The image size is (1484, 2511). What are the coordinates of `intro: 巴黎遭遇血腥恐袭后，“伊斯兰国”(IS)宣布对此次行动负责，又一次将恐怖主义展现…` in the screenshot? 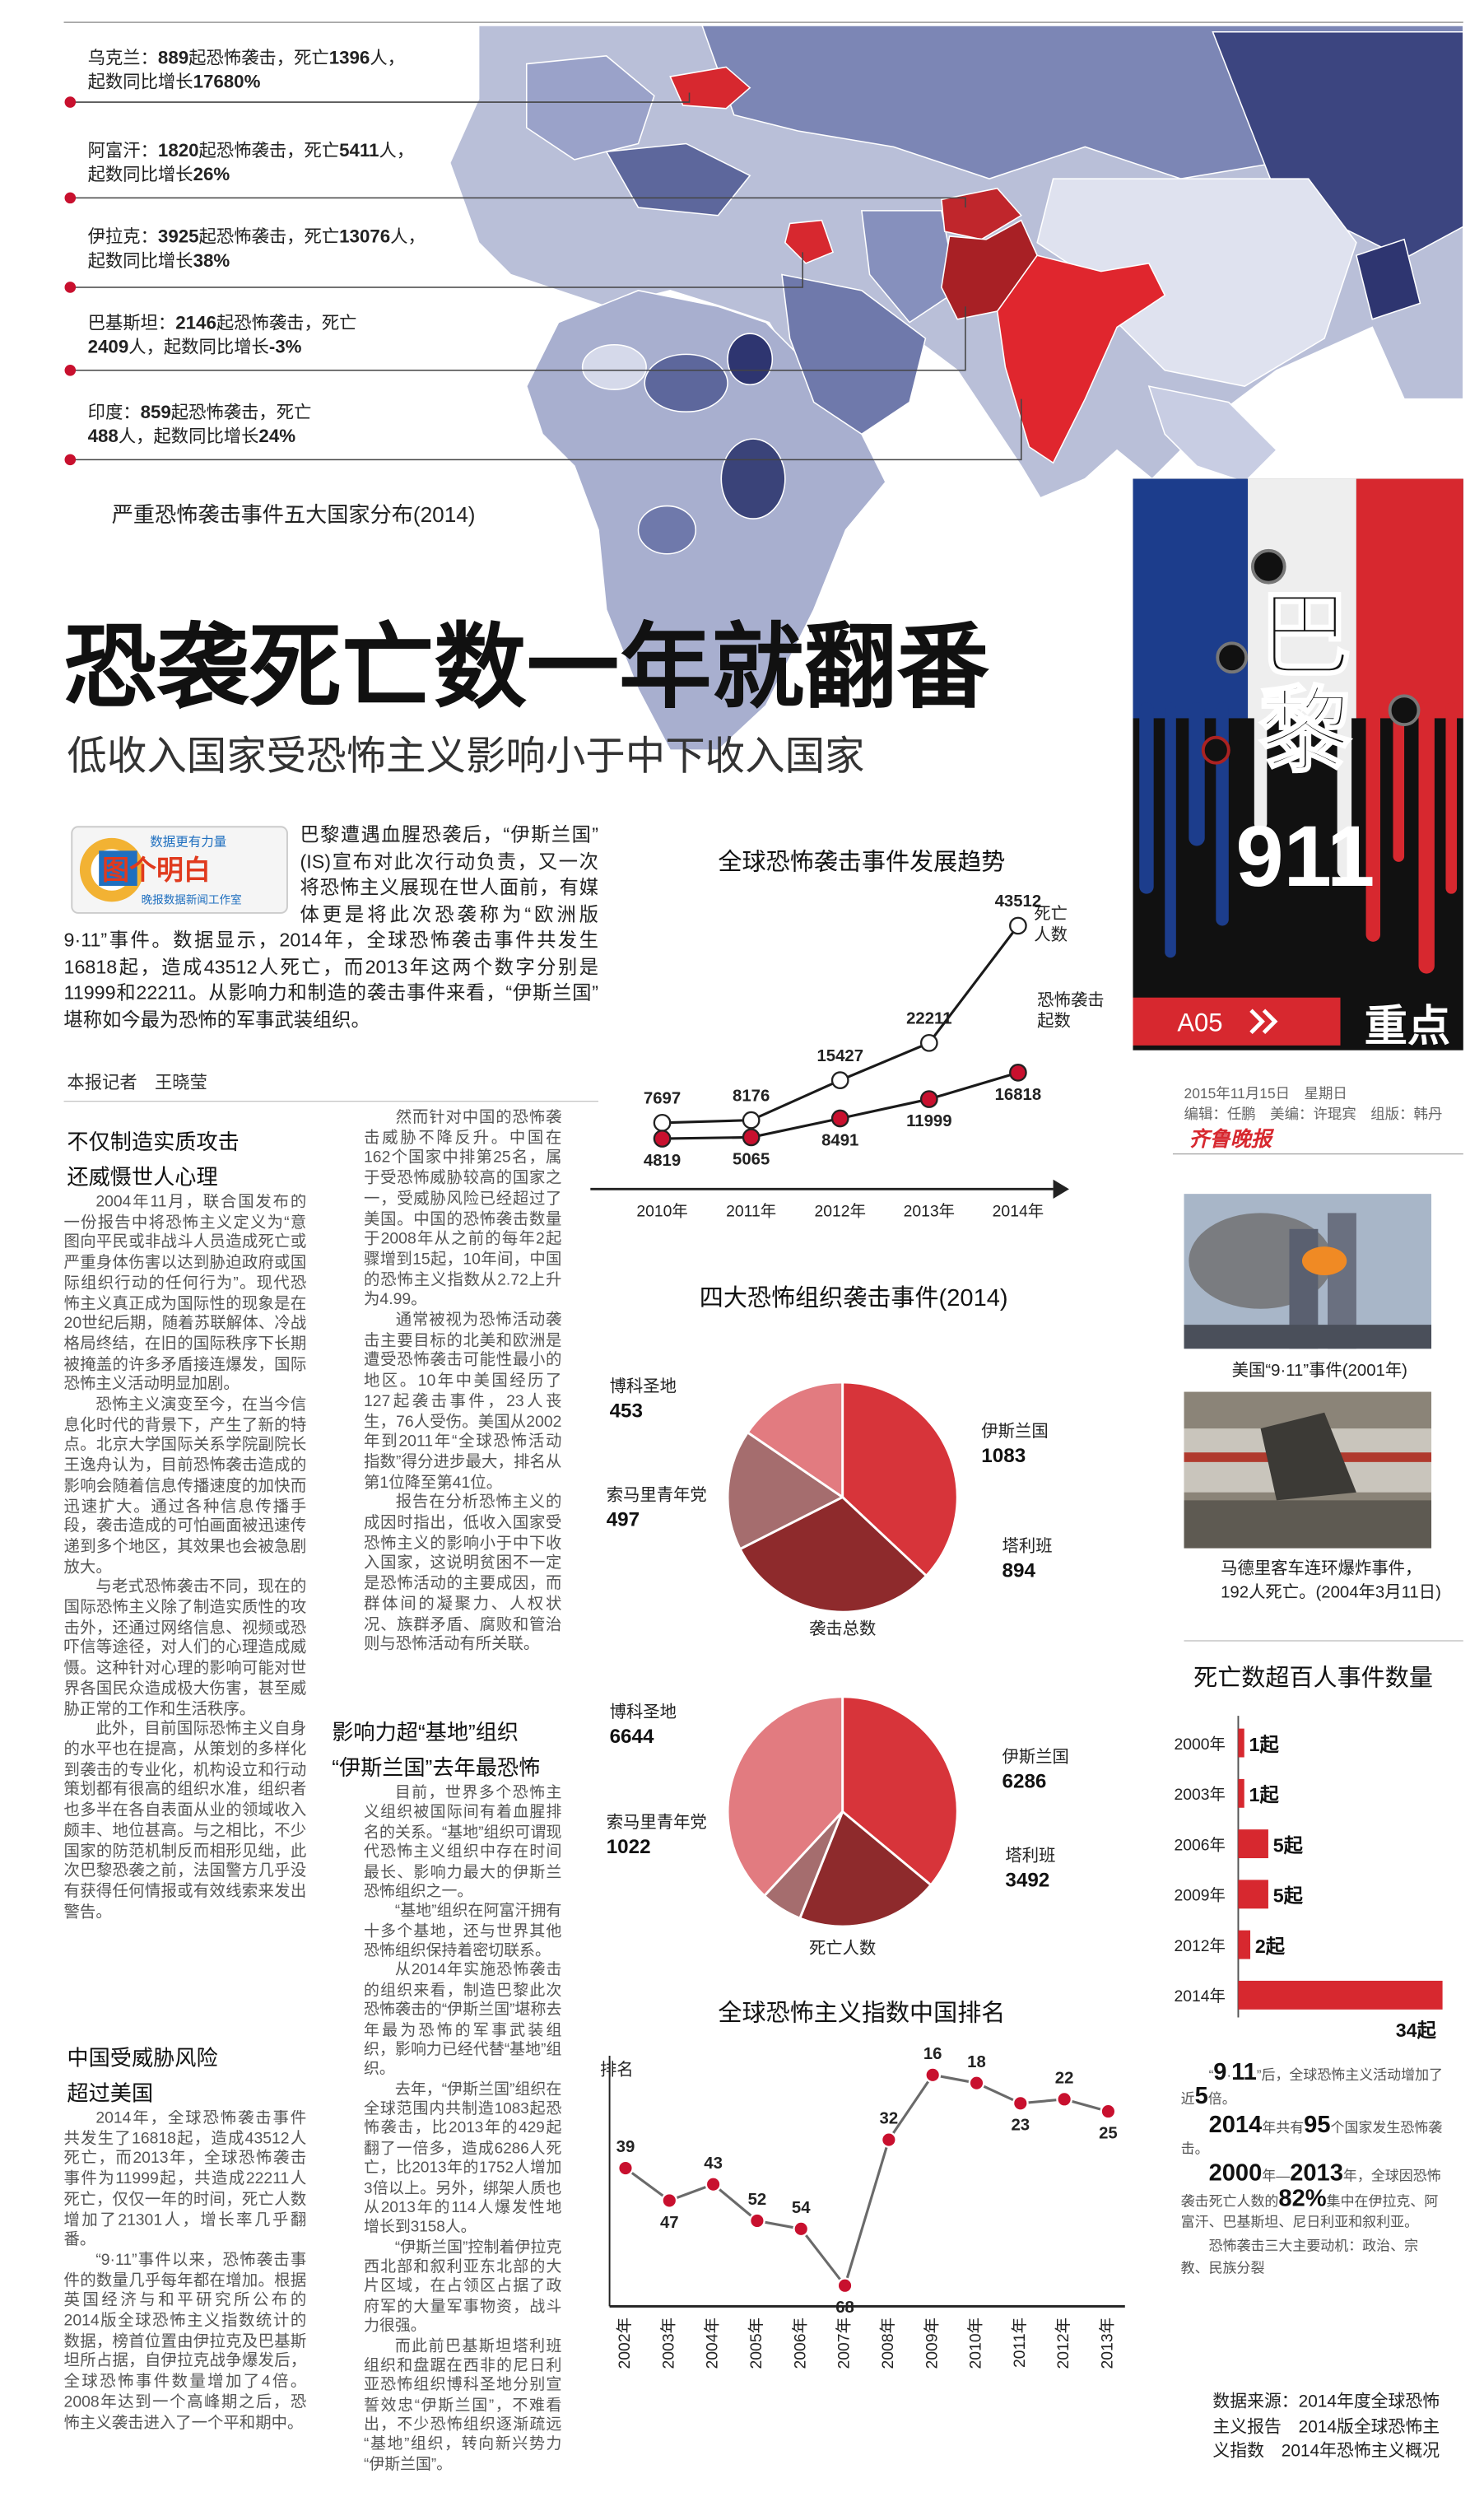 It's located at (331, 927).